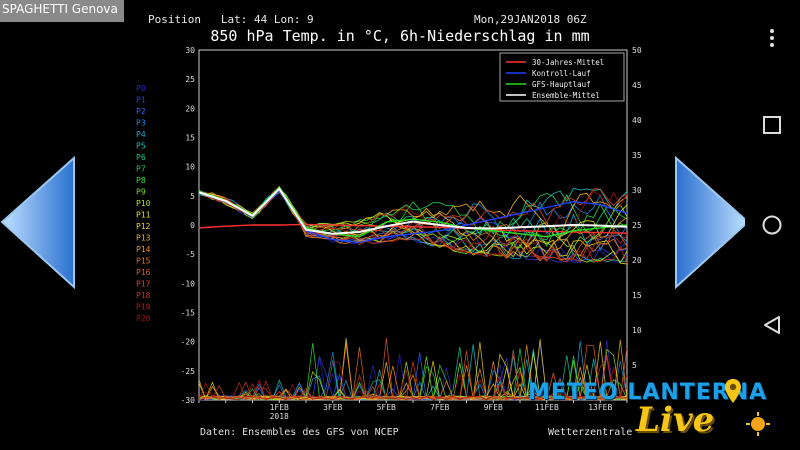 The height and width of the screenshot is (450, 800). What do you see at coordinates (141, 169) in the screenshot?
I see `member-label: P7` at bounding box center [141, 169].